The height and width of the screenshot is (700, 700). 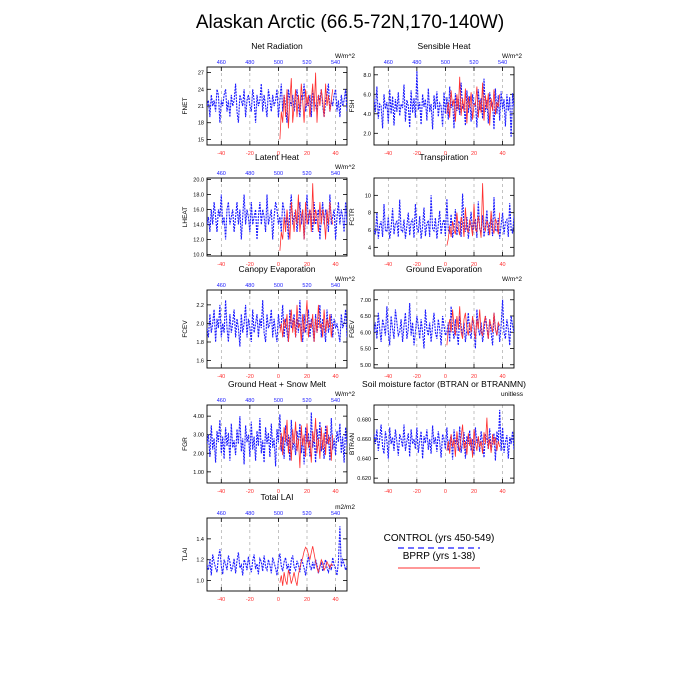 I want to click on y-tick-label: 4, so click(x=369, y=248).